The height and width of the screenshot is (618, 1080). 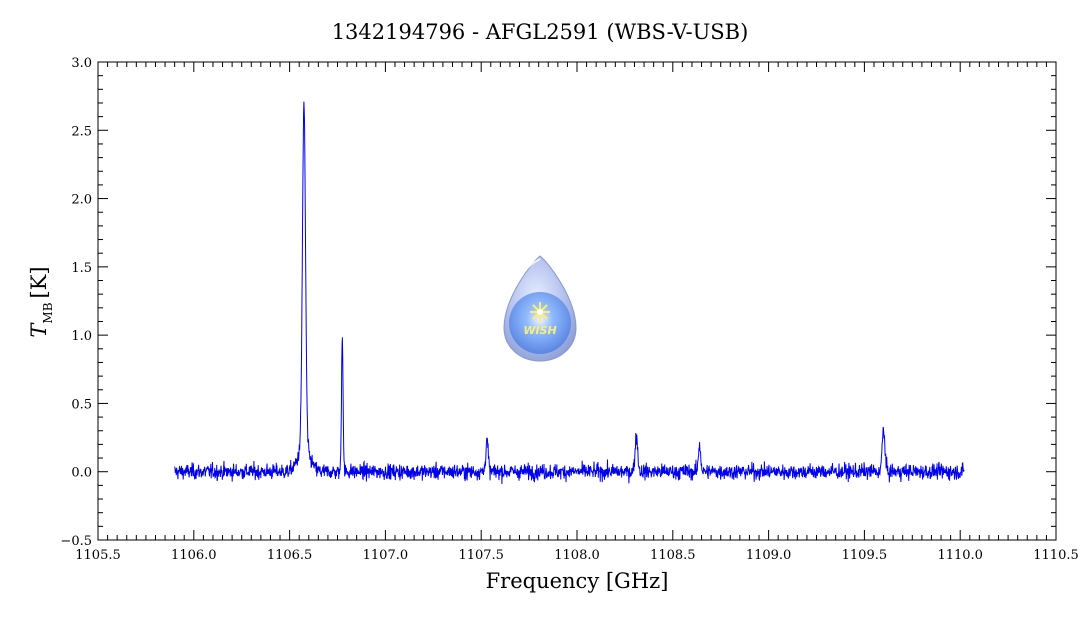 What do you see at coordinates (539, 330) in the screenshot?
I see `wish-logo-text: WISH` at bounding box center [539, 330].